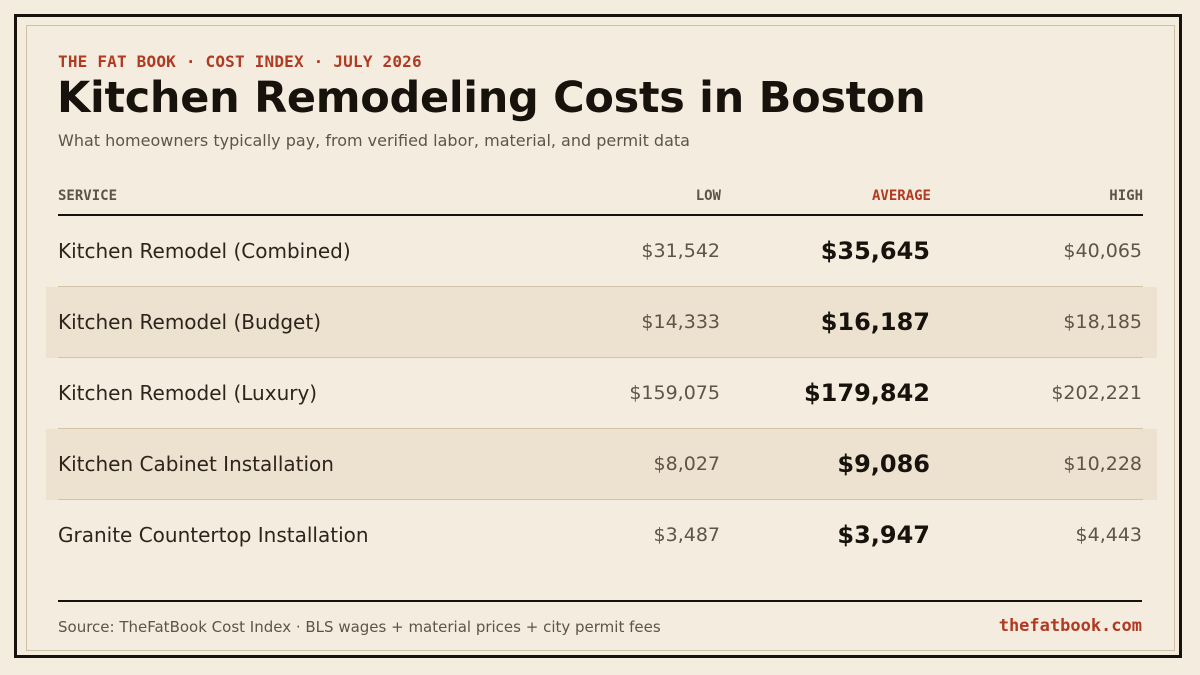 This screenshot has width=1200, height=675. I want to click on column-header-low: LOW, so click(708, 196).